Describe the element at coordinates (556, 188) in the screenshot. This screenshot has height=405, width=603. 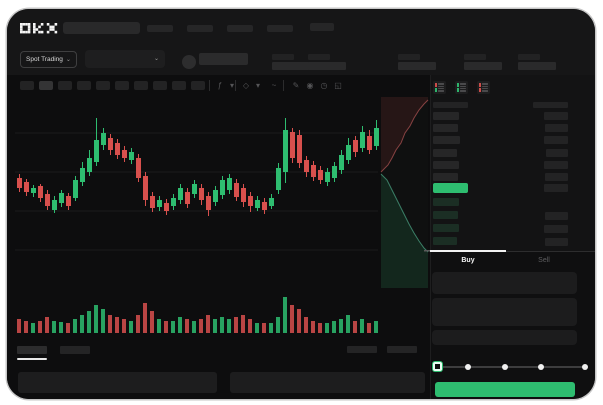
I see `last-amount-cell` at that location.